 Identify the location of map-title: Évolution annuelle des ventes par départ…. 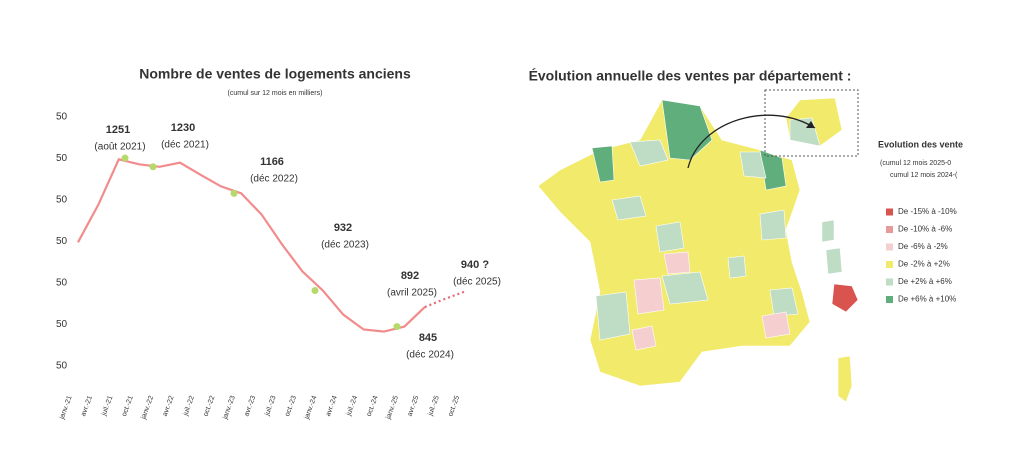
(690, 76).